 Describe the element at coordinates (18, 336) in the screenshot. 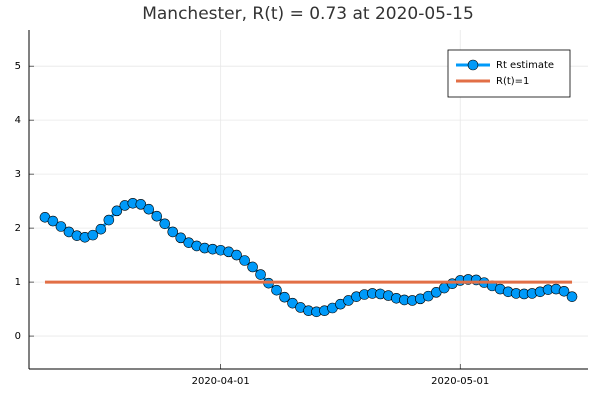

I see `y-tick-label: 0` at that location.